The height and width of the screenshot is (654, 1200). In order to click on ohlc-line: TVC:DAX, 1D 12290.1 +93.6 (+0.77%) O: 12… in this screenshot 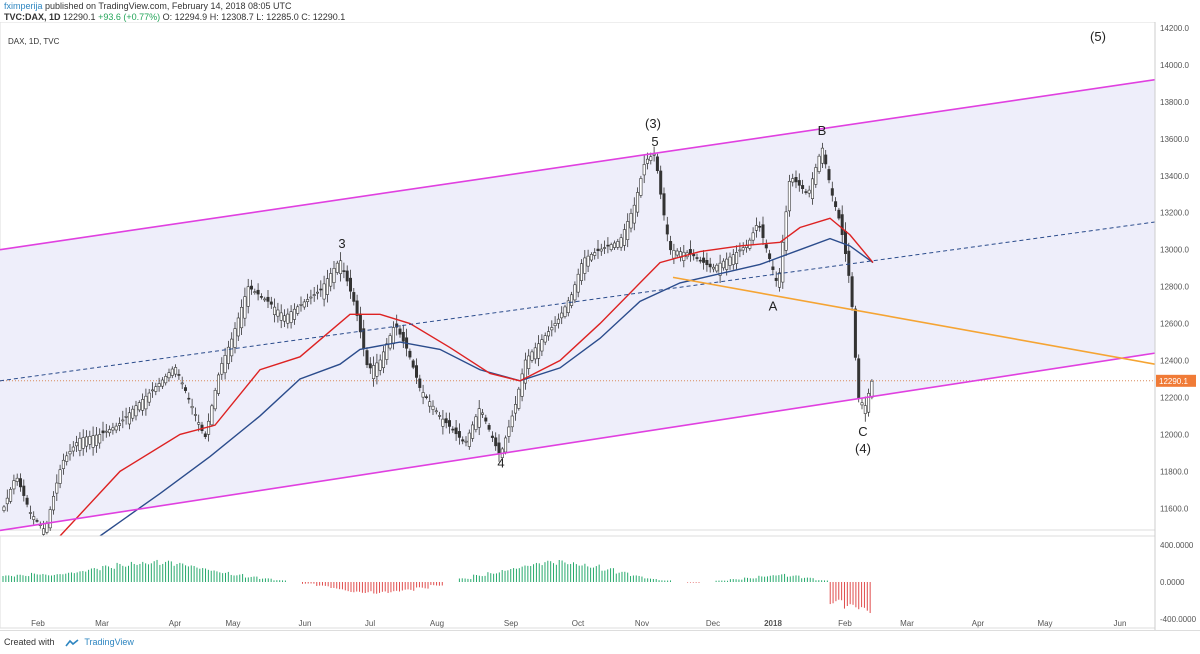, I will do `click(600, 17)`.